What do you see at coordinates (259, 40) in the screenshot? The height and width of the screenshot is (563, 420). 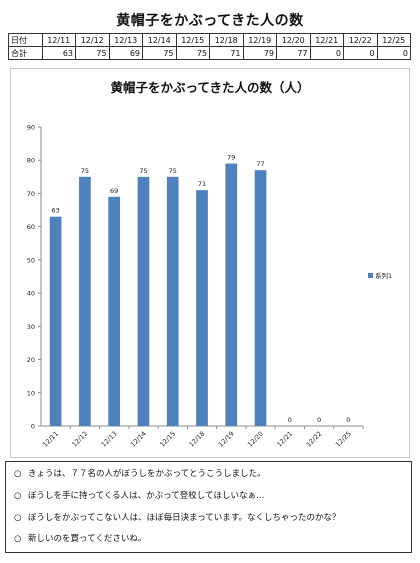 I see `date-cell: 12/19` at bounding box center [259, 40].